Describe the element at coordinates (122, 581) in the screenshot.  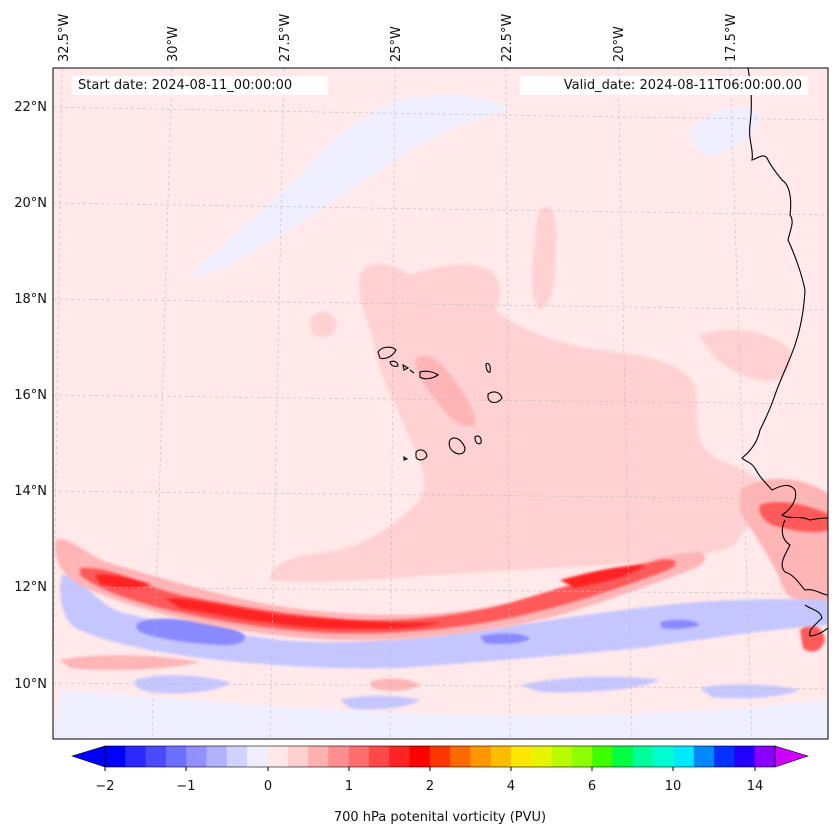
I see `pv-jet-core-west` at that location.